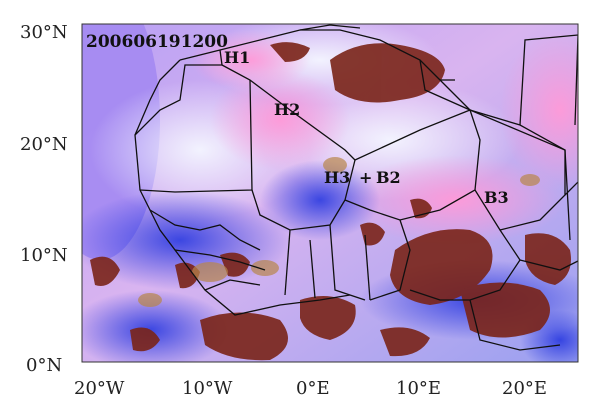 The image size is (600, 420). I want to click on lat-label-30n: 30°N, so click(44, 32).